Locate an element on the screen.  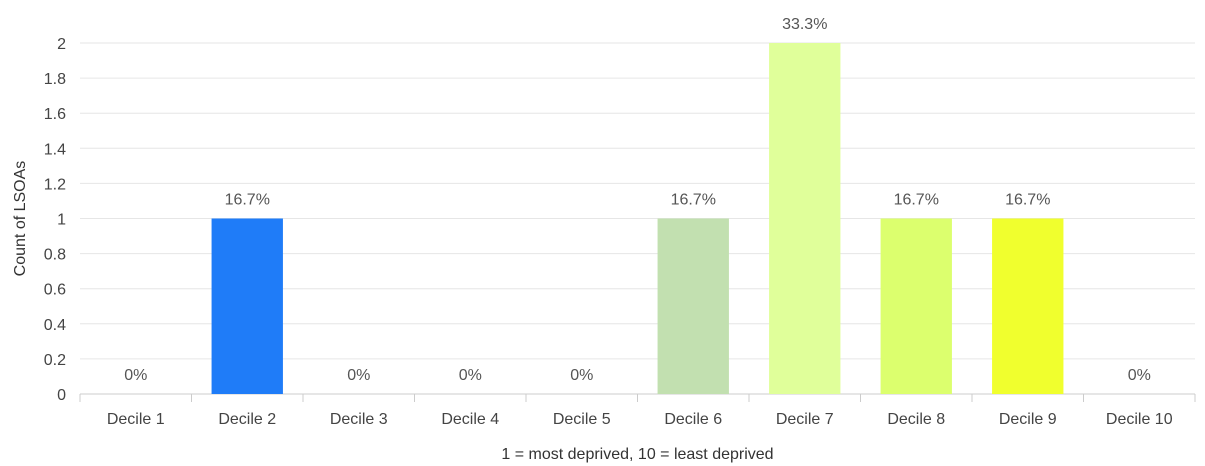
x-tick-label: Decile 7 is located at coordinates (805, 419).